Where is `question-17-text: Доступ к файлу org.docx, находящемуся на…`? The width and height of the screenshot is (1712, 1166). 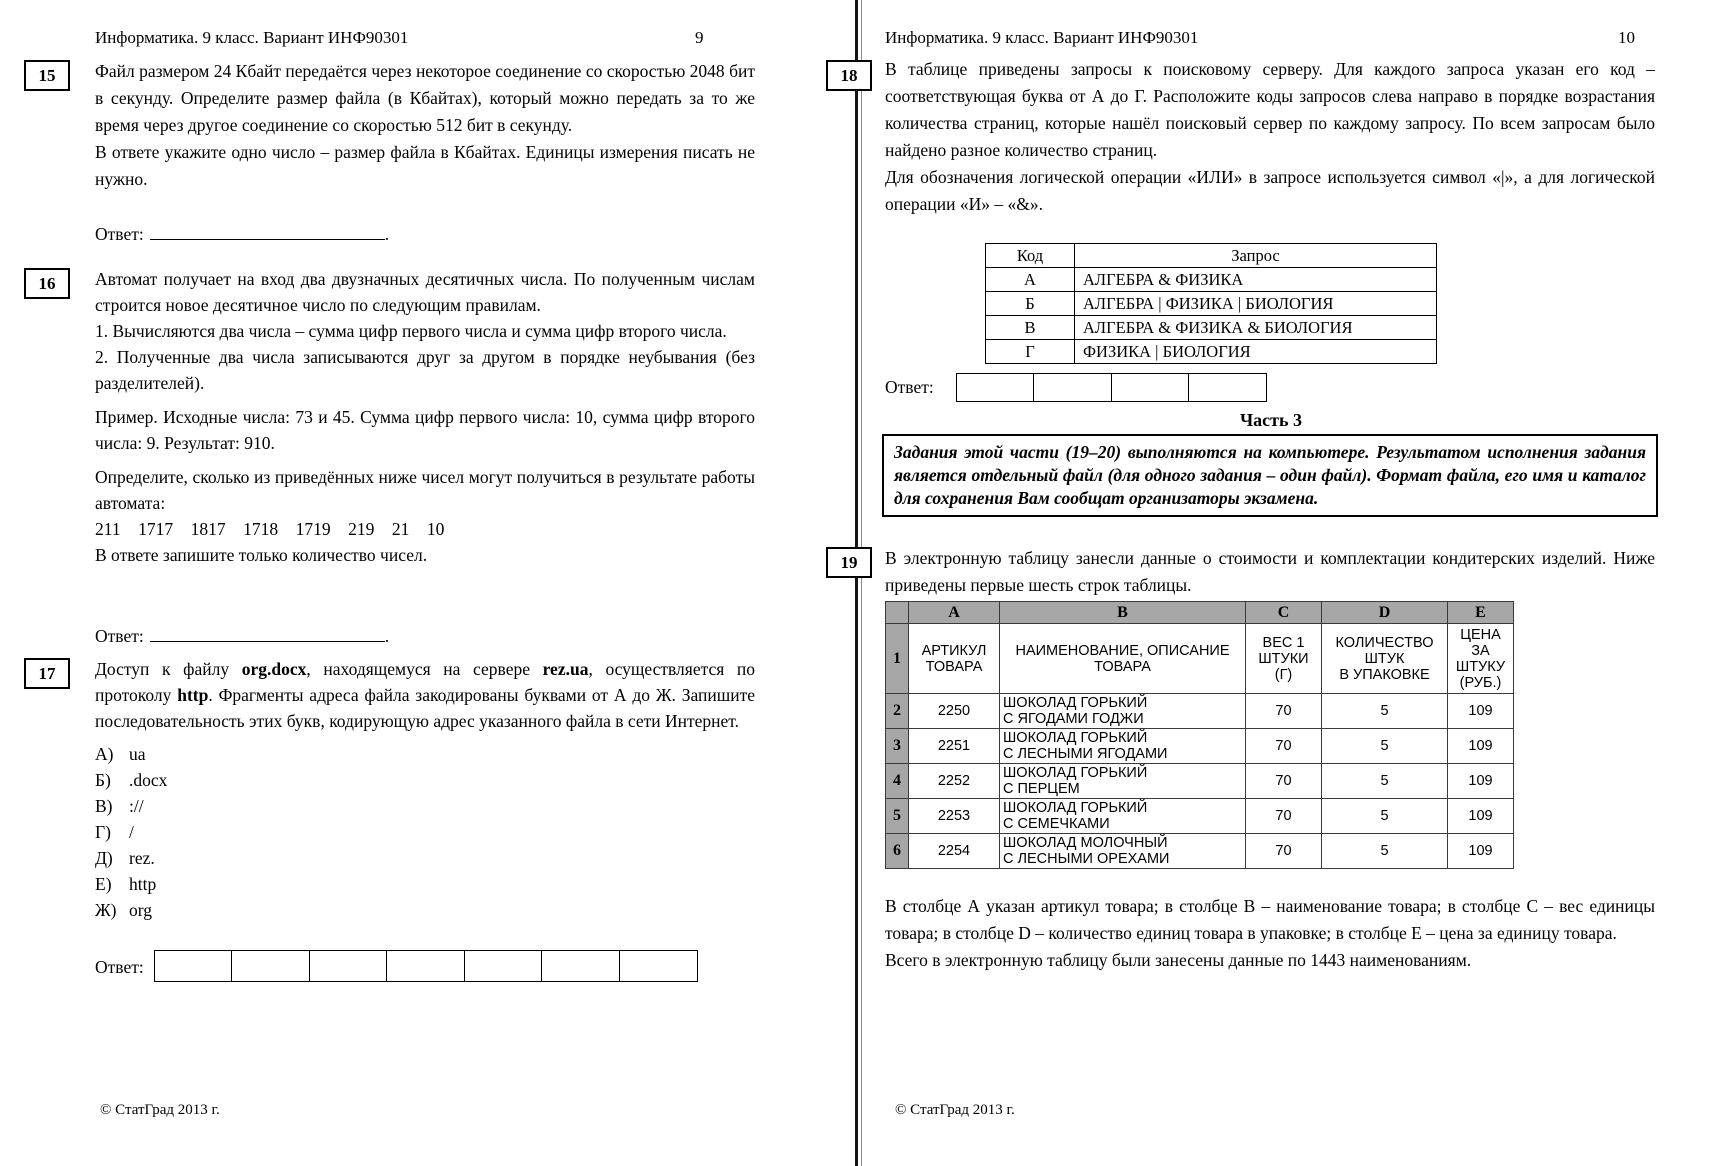 question-17-text: Доступ к файлу org.docx, находящемуся на… is located at coordinates (425, 695).